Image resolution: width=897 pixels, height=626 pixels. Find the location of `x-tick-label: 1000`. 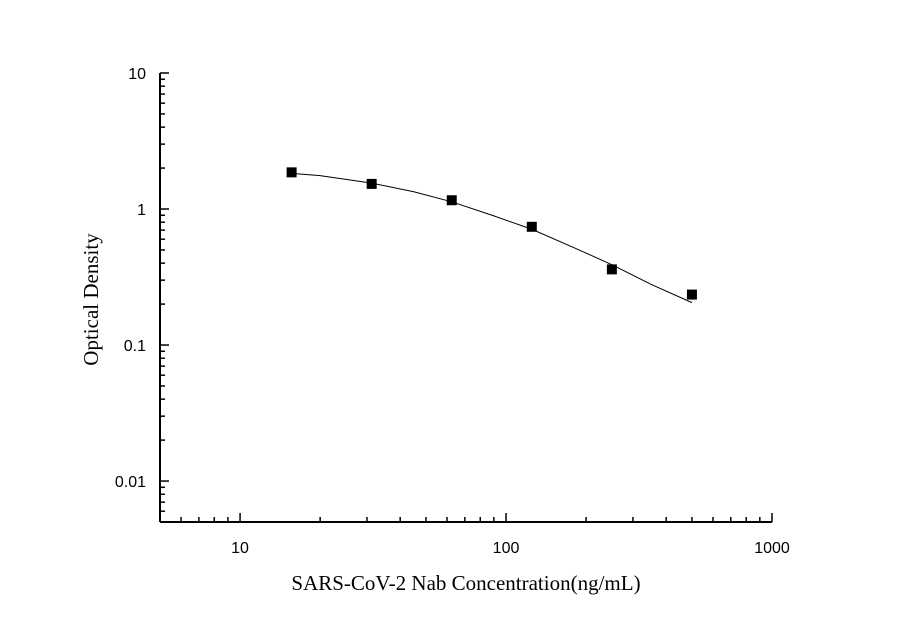

x-tick-label: 1000 is located at coordinates (772, 548).